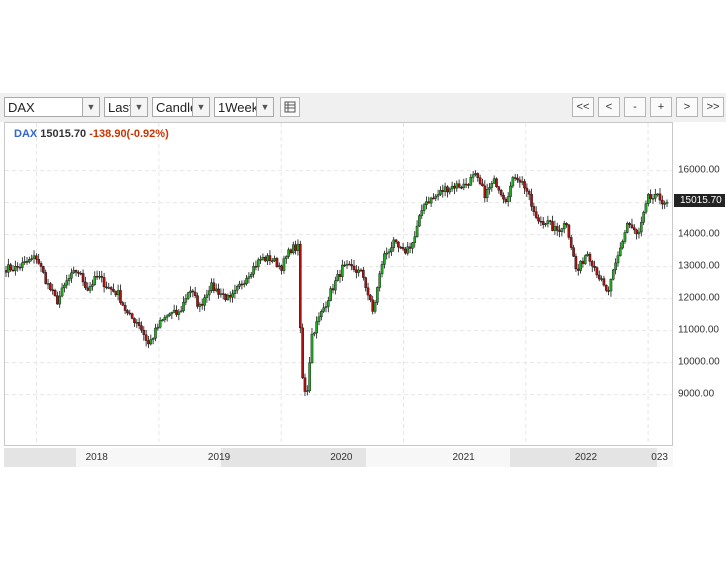 The image size is (726, 564). Describe the element at coordinates (290, 107) in the screenshot. I see `table-button` at that location.